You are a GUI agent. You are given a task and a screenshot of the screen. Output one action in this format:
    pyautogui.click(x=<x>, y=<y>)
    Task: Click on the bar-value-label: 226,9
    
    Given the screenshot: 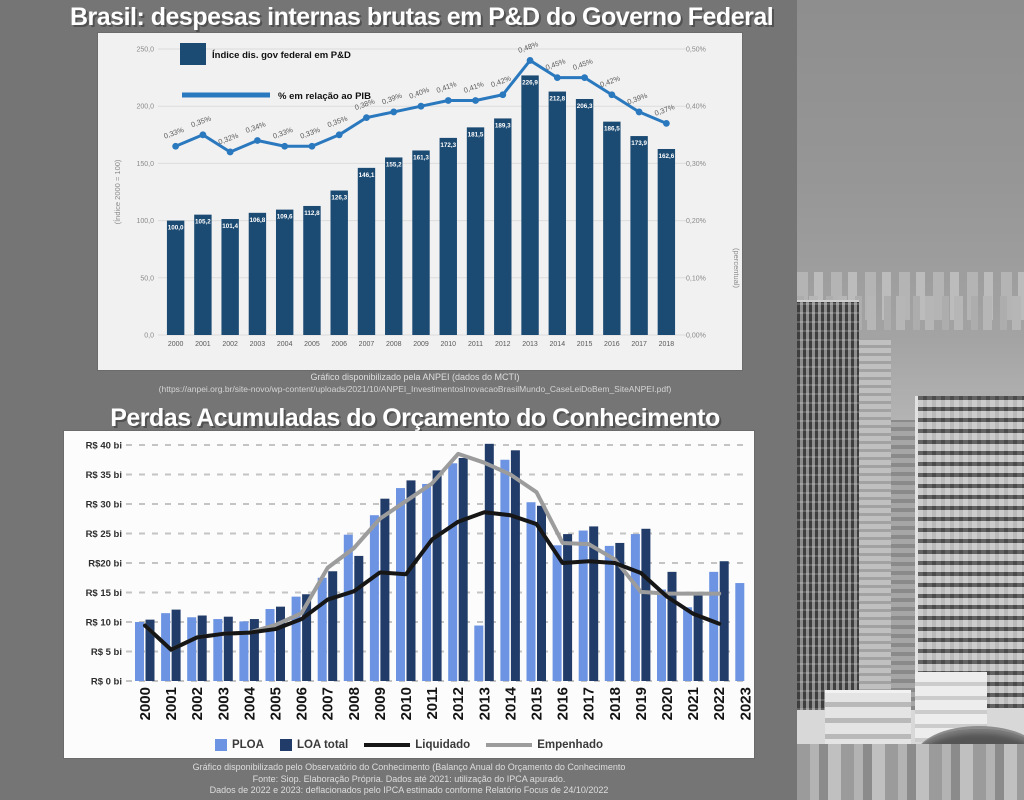 What is the action you would take?
    pyautogui.click(x=530, y=82)
    